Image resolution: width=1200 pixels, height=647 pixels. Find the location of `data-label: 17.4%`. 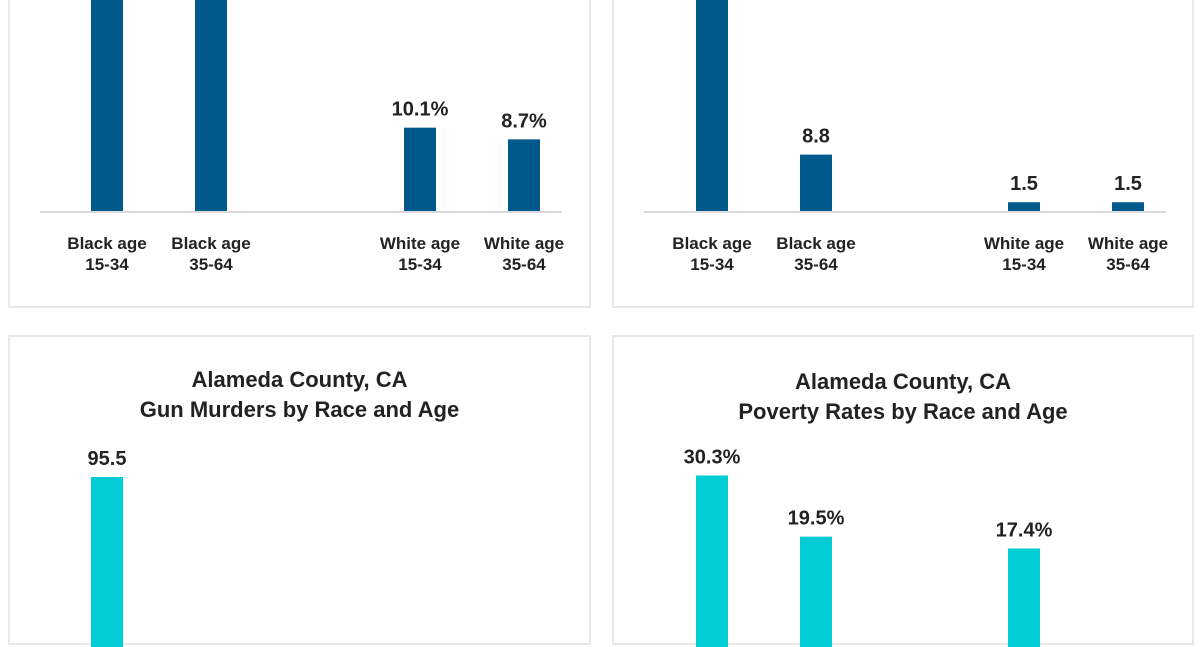

data-label: 17.4% is located at coordinates (1024, 531).